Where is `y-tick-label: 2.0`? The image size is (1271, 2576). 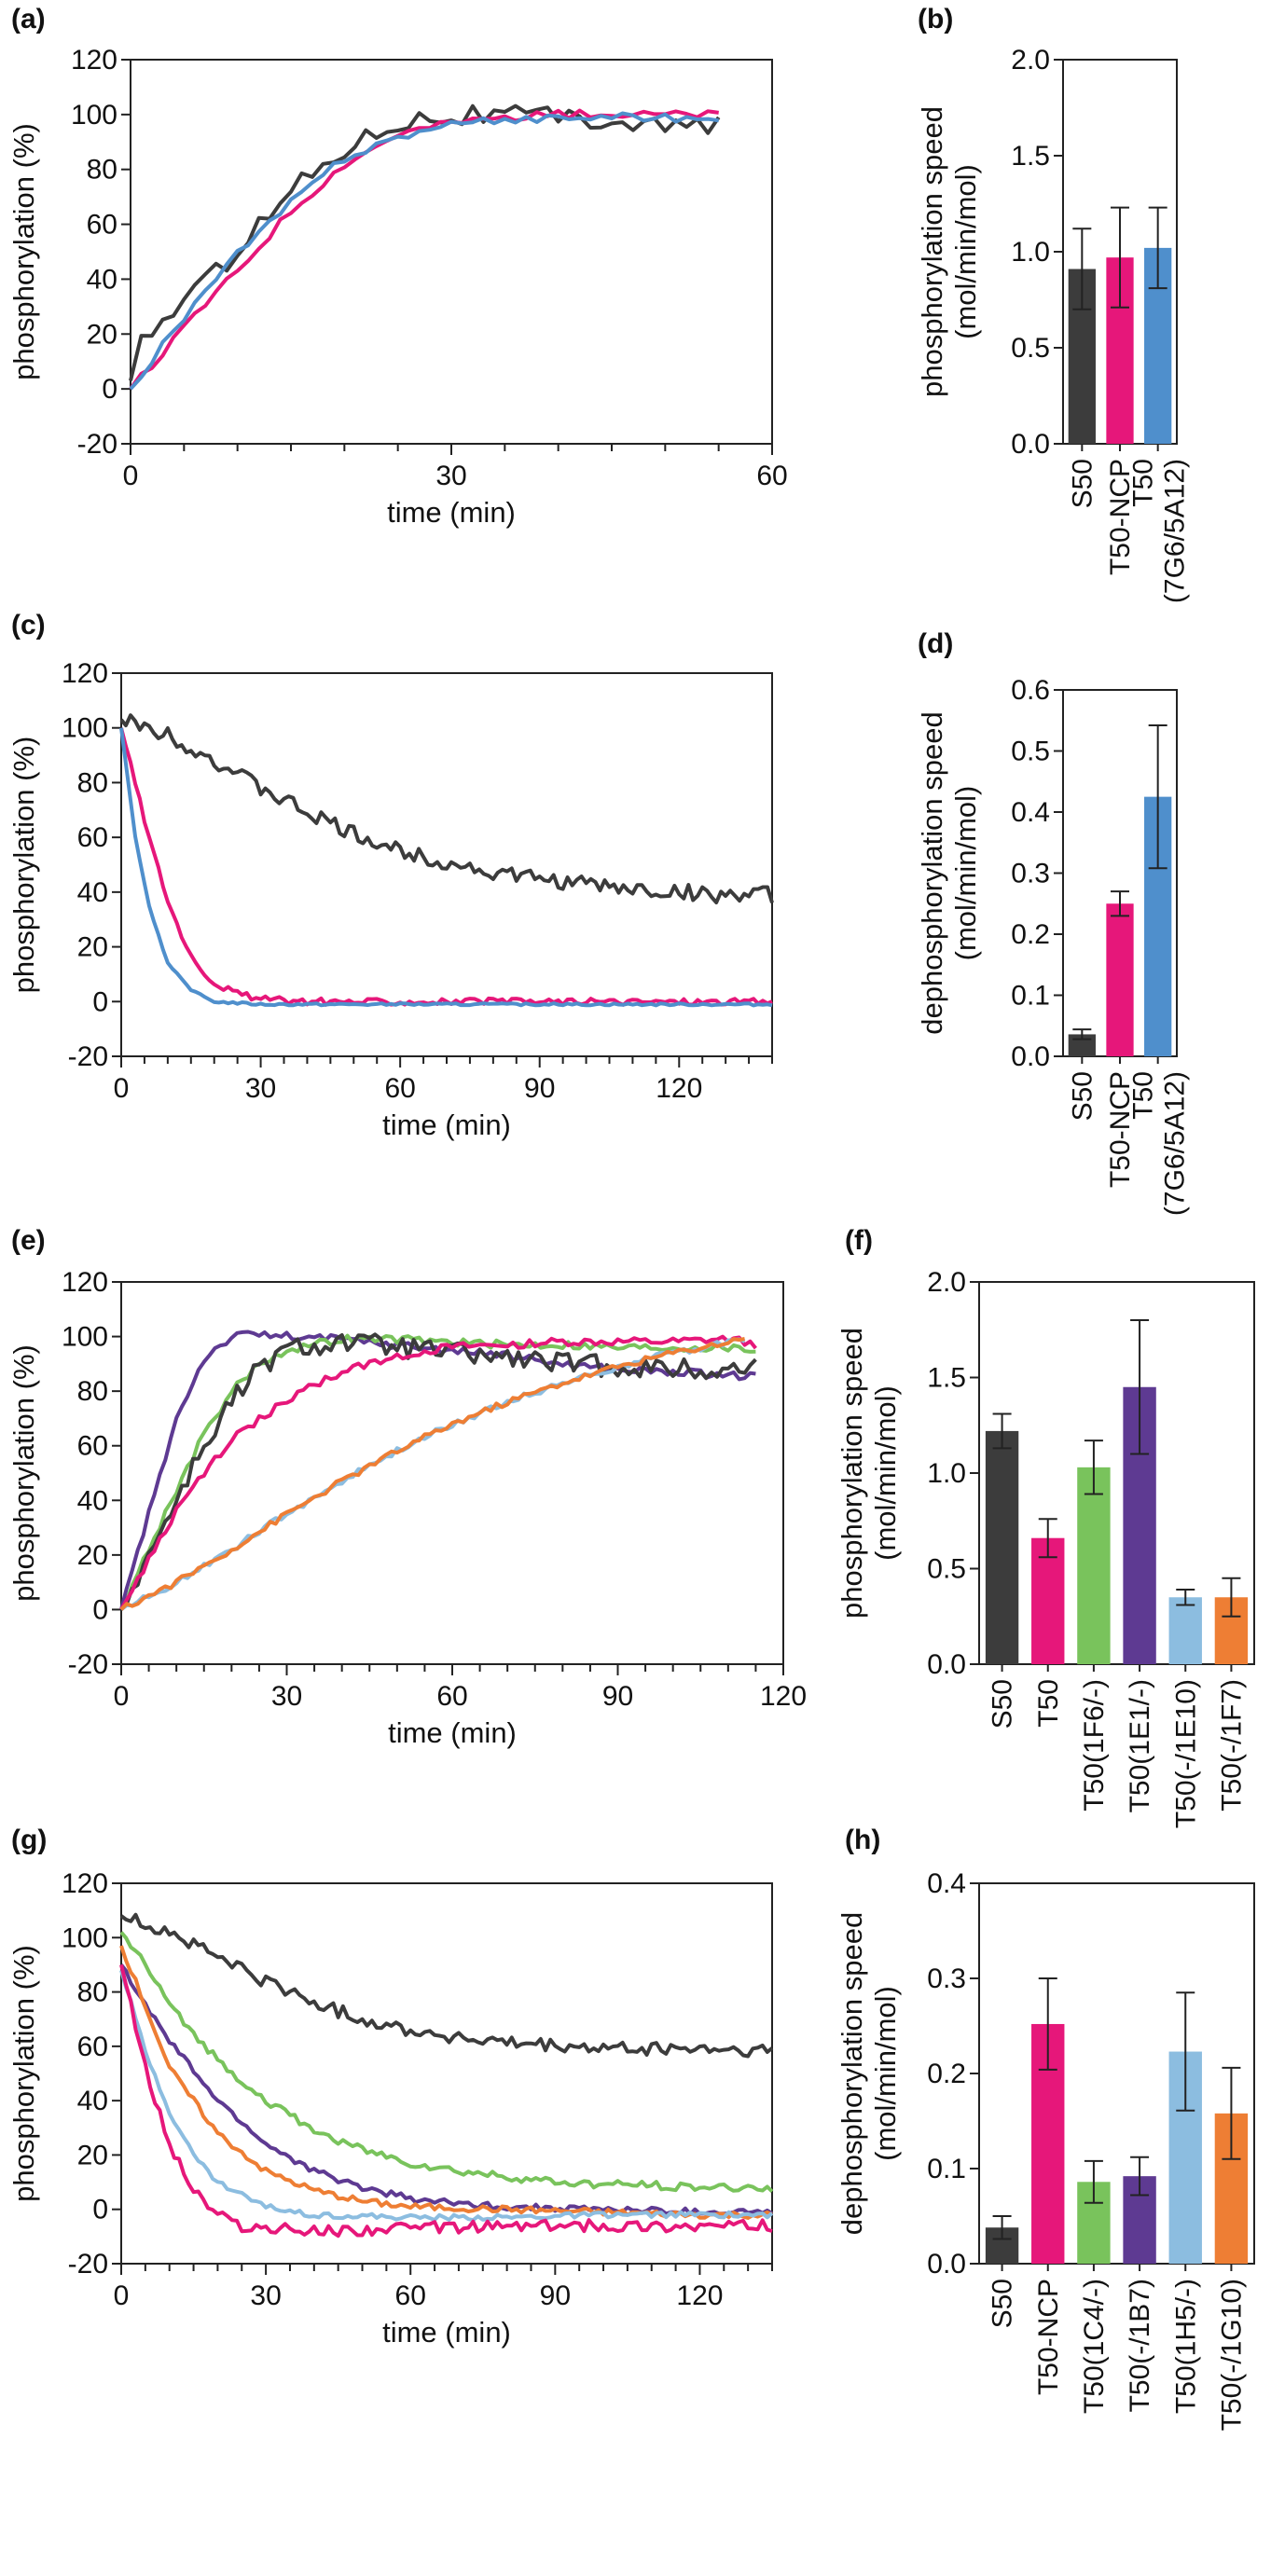
y-tick-label: 2.0 is located at coordinates (946, 1282).